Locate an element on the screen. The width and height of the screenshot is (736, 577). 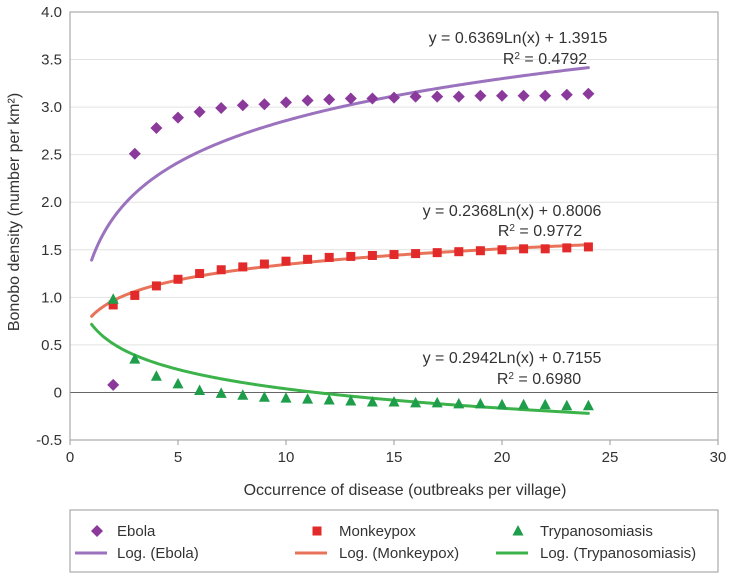
y-tick-labels: -0.5 0 0.5 1.0 1.5 2.0 2.5 3.0 3.5 4.0 is located at coordinates (49, 226).